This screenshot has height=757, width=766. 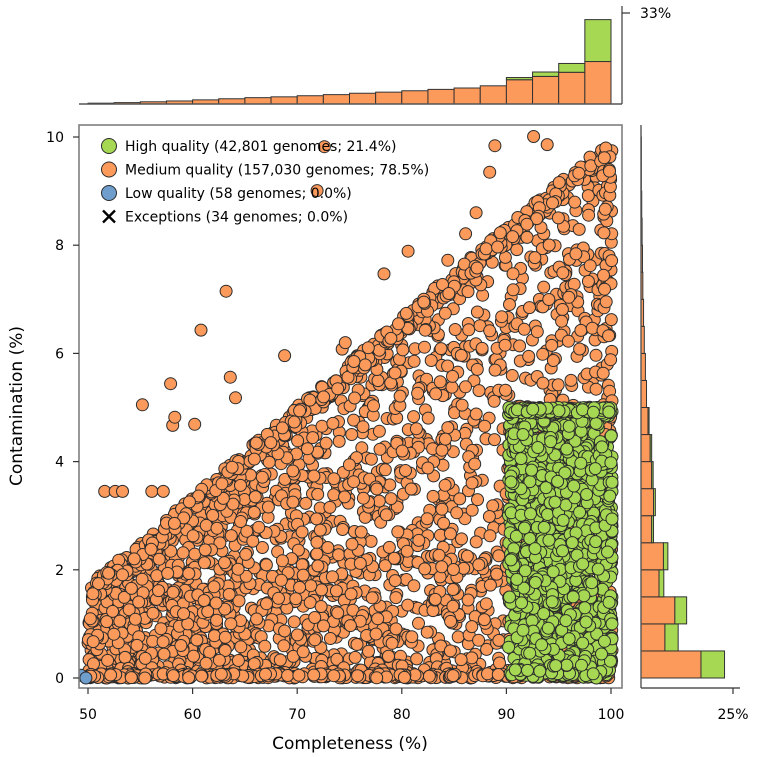 I want to click on legend-label: Medium quality (157,030 genomes; 78.5%), so click(x=277, y=171).